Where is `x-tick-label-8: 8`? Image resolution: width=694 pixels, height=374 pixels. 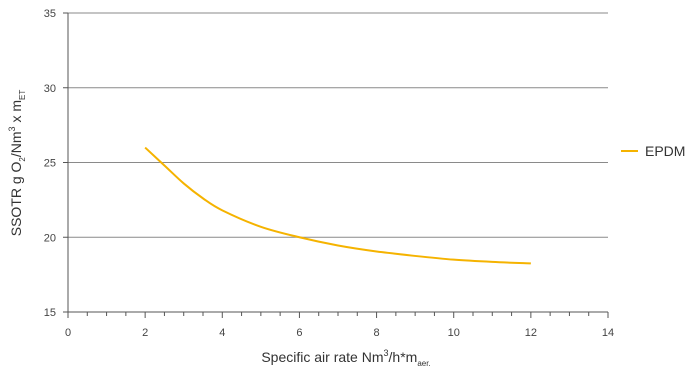 x-tick-label-8: 8 is located at coordinates (377, 333).